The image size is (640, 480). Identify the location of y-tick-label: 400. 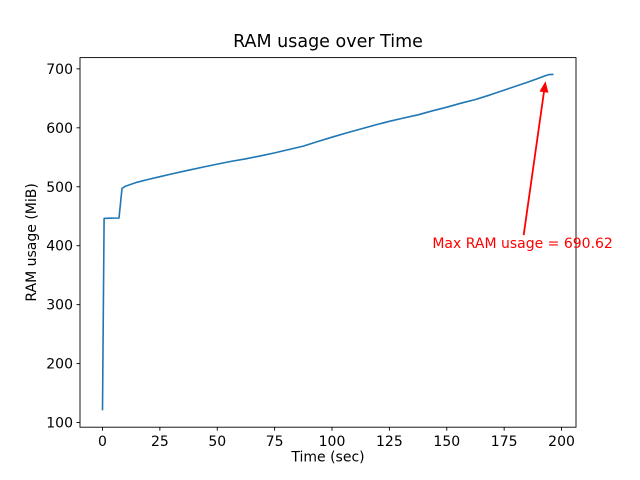
(59, 247).